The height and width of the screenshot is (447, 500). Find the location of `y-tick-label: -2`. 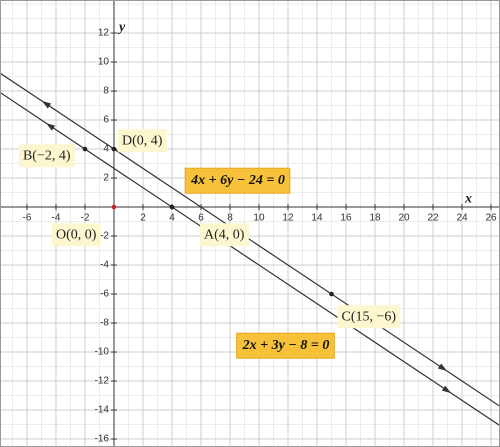

y-tick-label: -2 is located at coordinates (104, 236).